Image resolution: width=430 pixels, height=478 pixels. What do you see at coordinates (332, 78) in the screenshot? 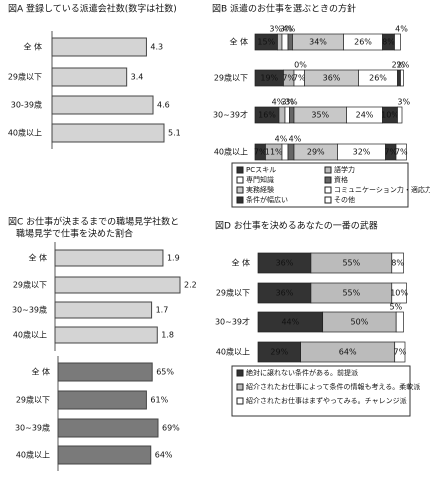
I see `value-label: 36%` at bounding box center [332, 78].